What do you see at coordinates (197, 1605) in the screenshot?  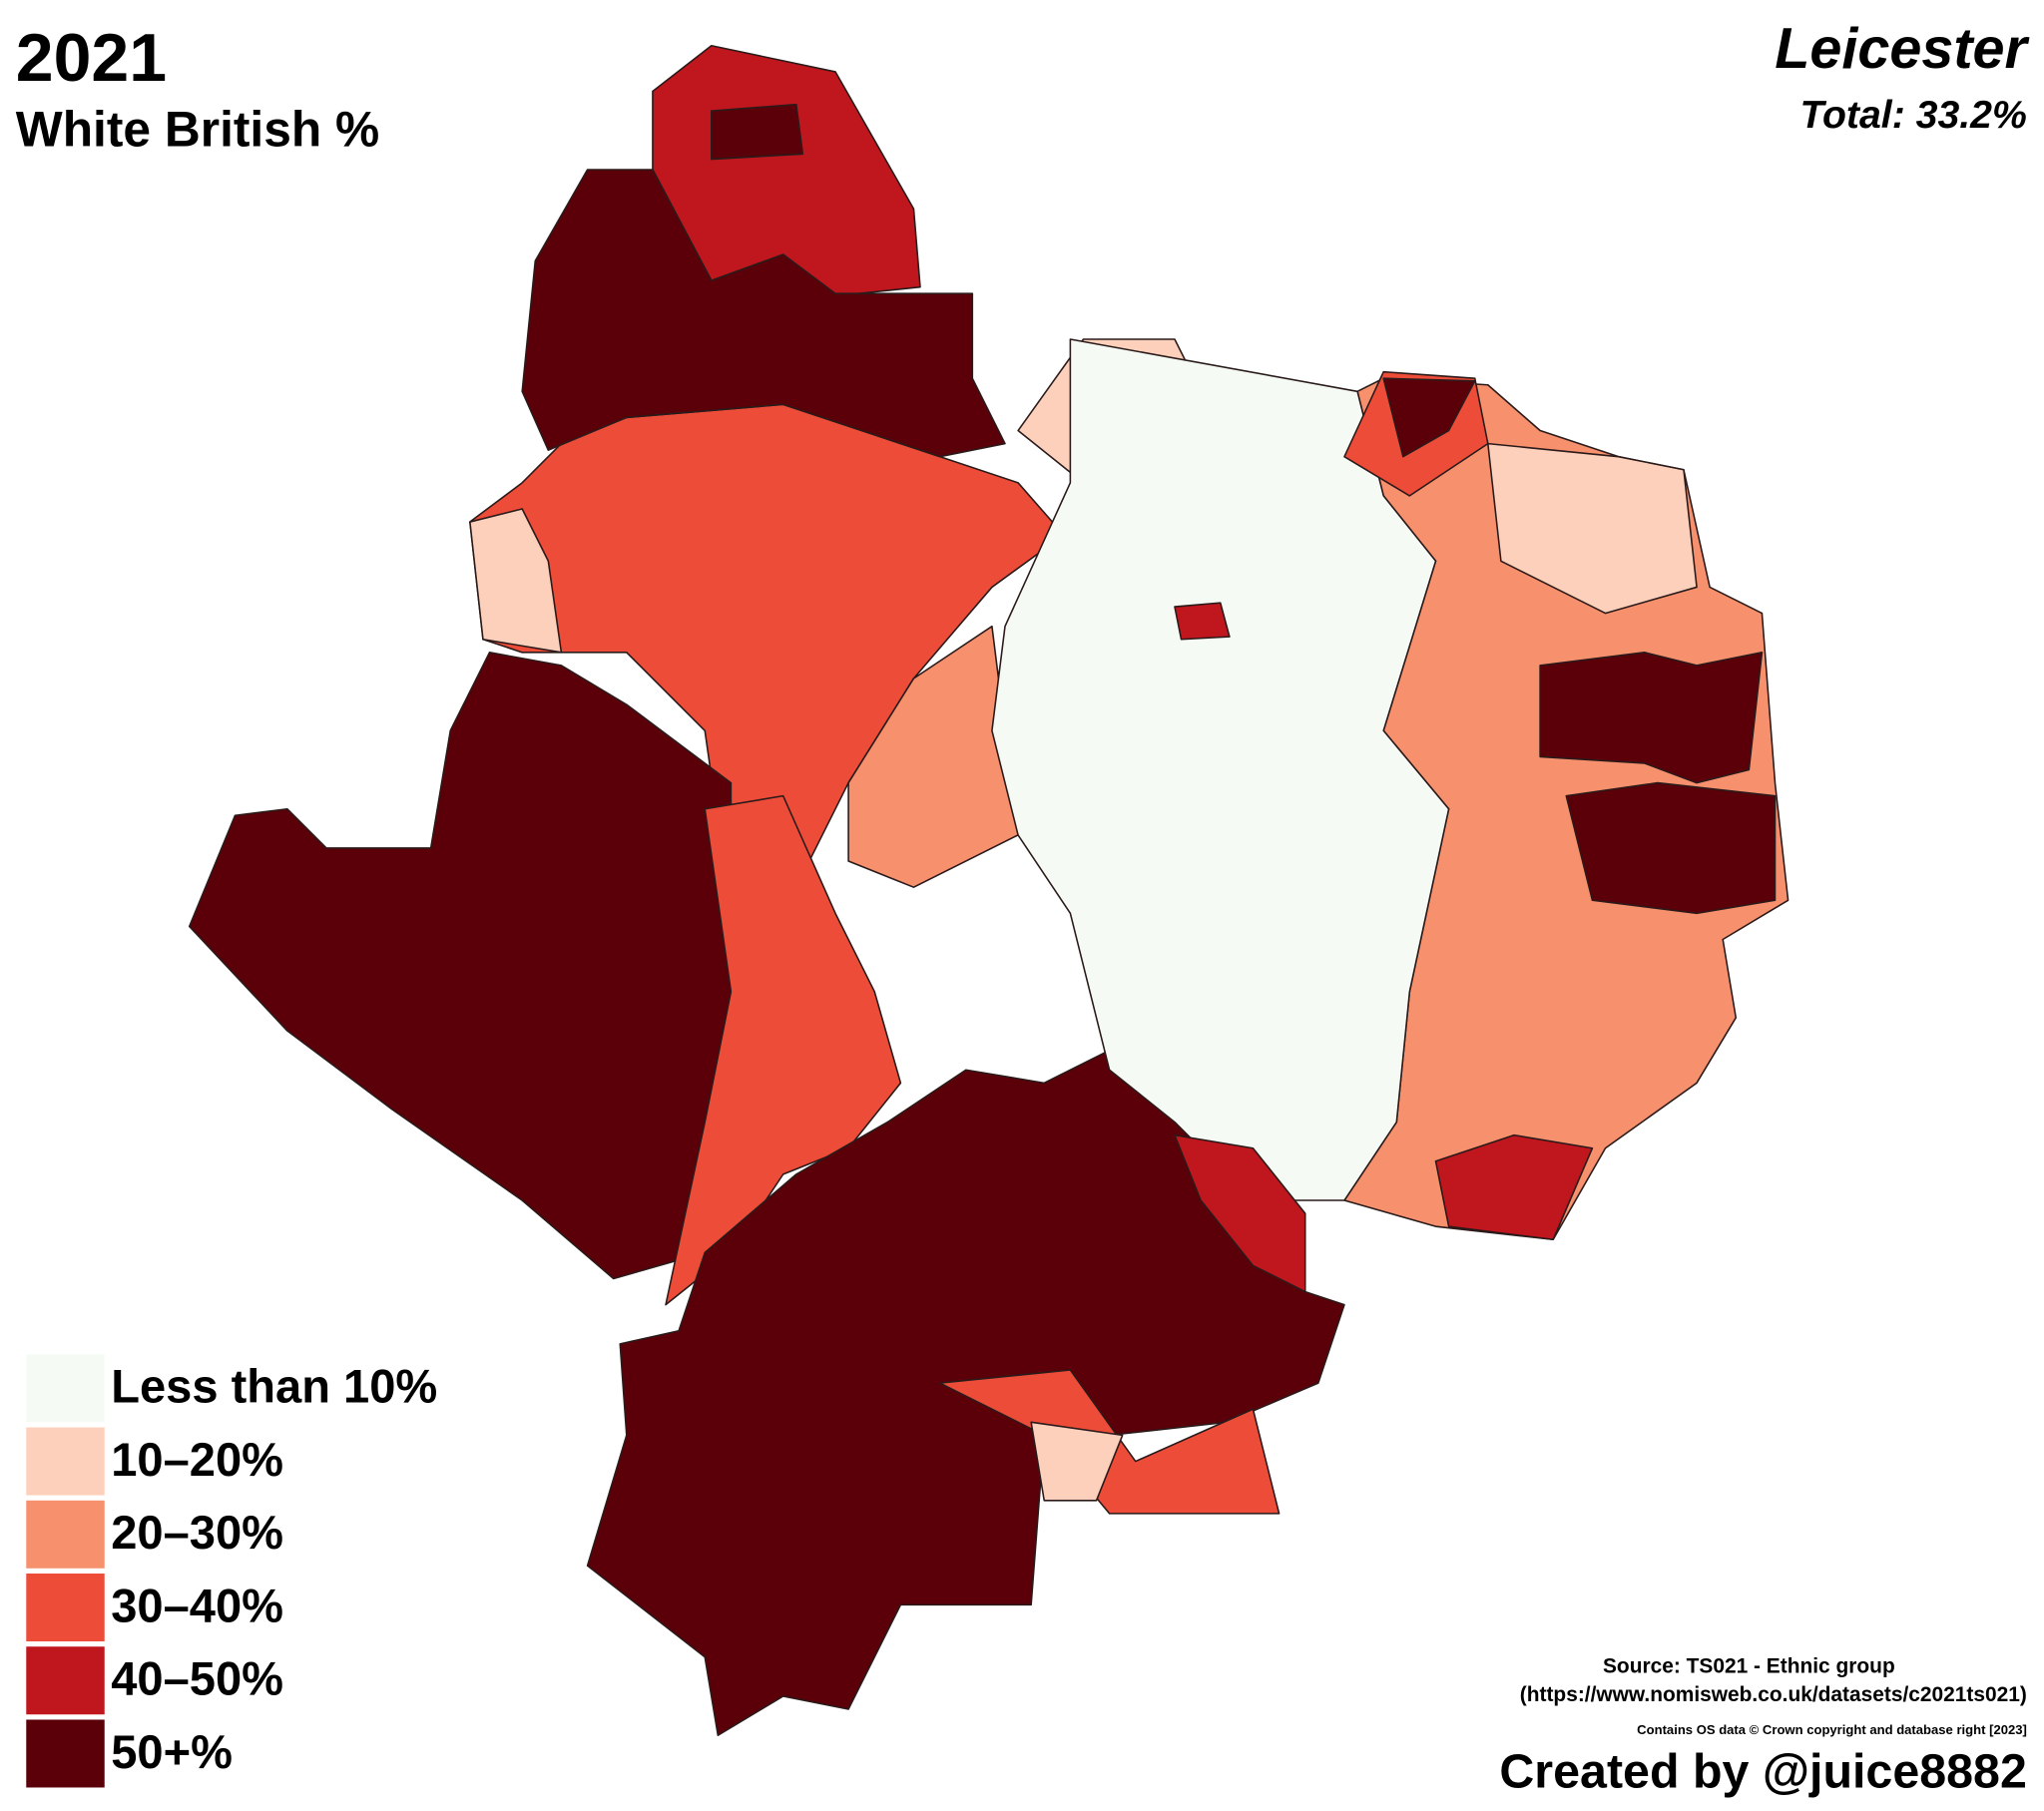 I see `legend-label: 30–40%` at bounding box center [197, 1605].